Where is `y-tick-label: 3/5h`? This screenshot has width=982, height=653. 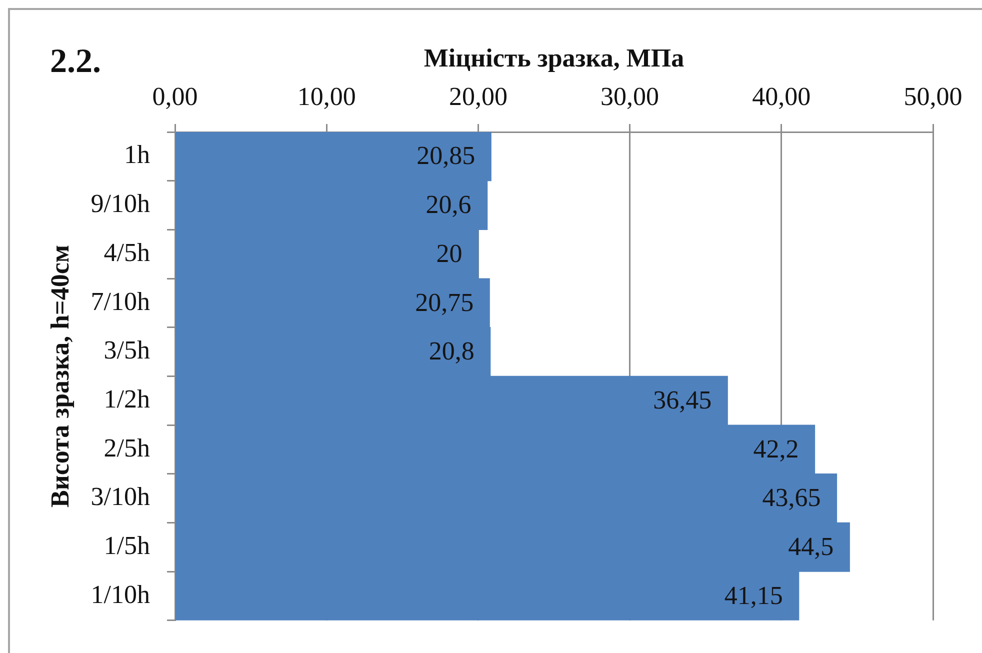
y-tick-label: 3/5h is located at coordinates (127, 350).